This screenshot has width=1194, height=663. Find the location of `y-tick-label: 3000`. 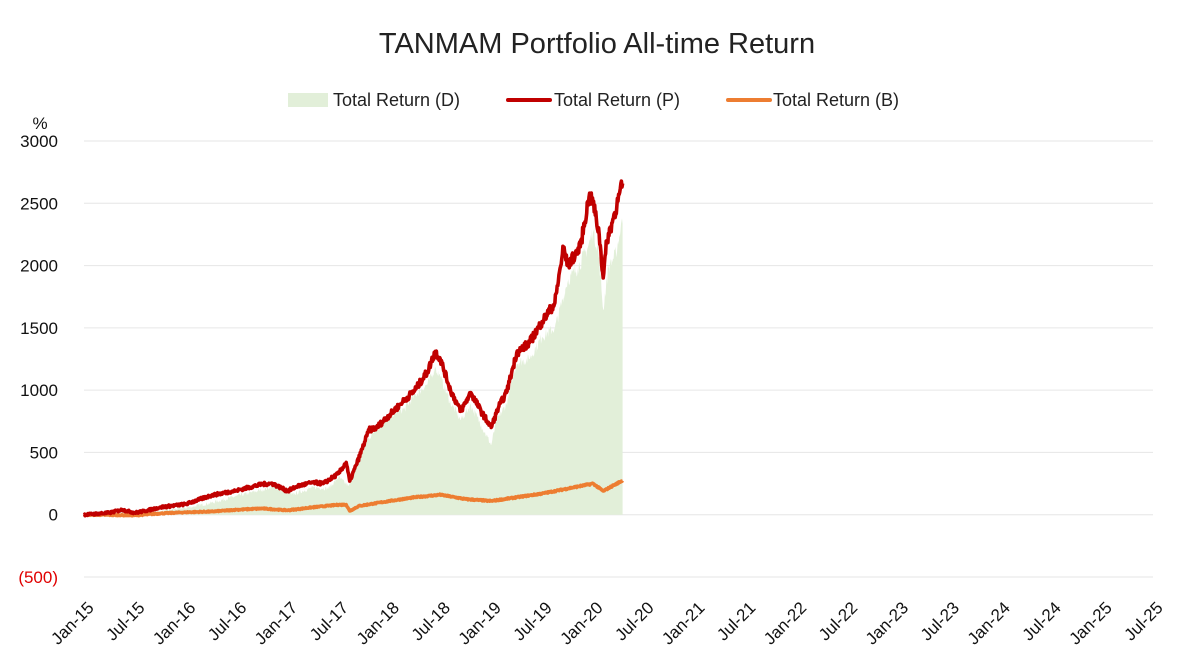

y-tick-label: 3000 is located at coordinates (39, 141).